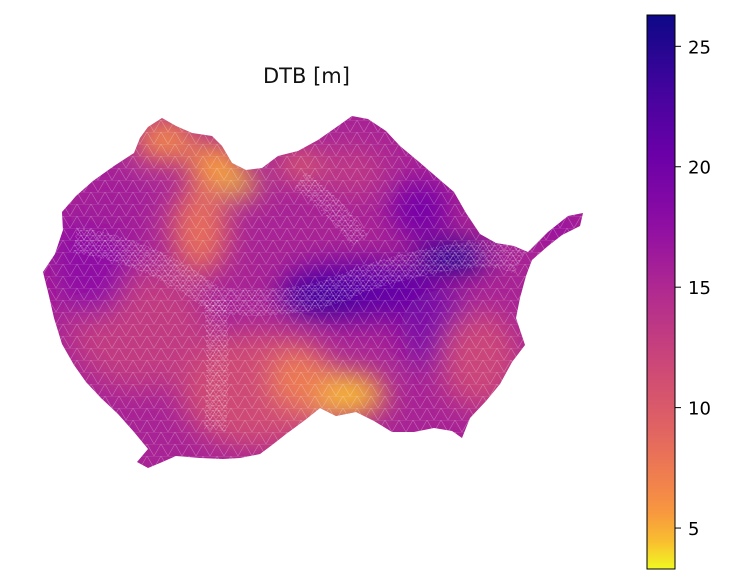  I want to click on colorbar-tick-label: 5, so click(693, 529).